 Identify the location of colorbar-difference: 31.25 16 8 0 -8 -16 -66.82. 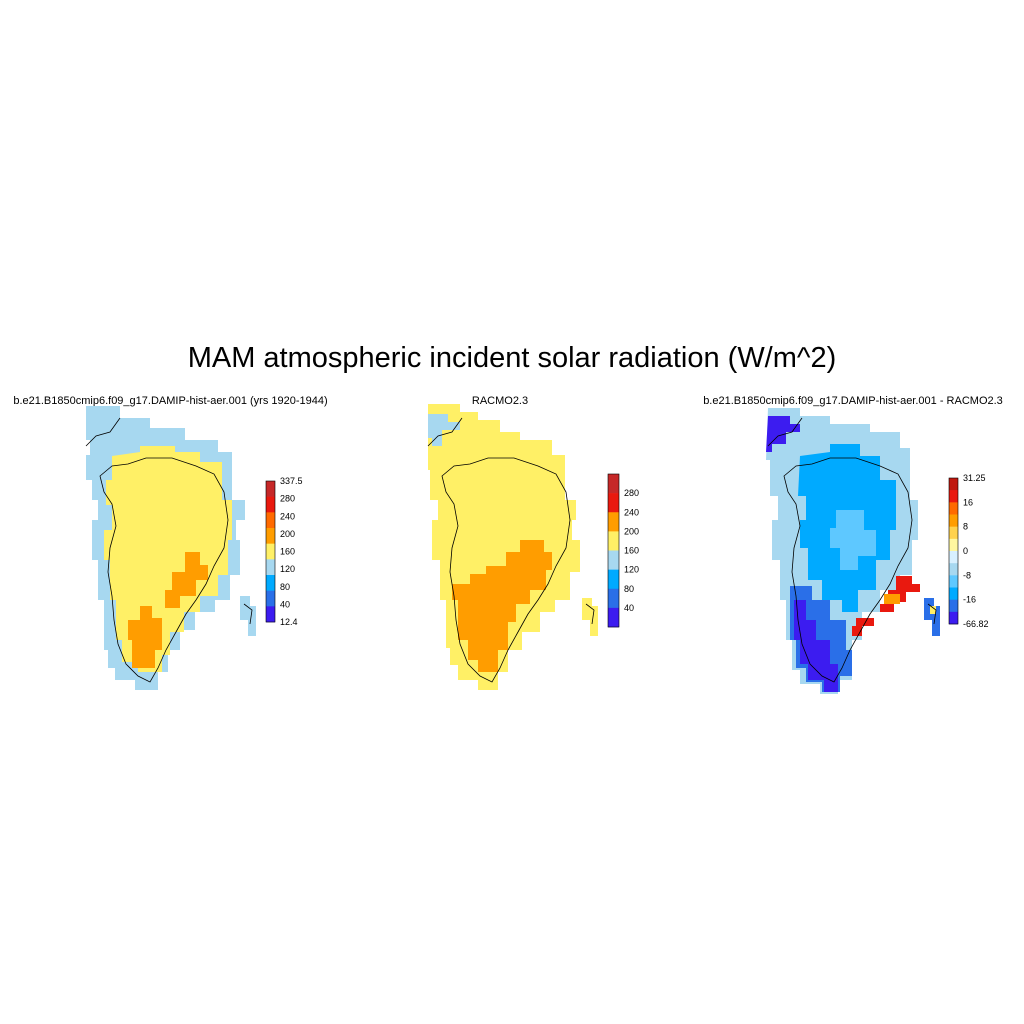
(968, 551).